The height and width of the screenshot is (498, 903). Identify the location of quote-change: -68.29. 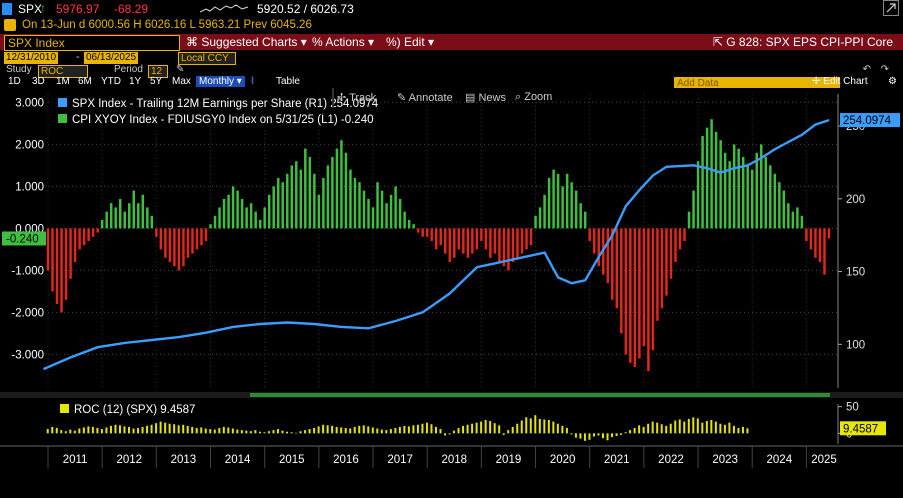
(131, 9).